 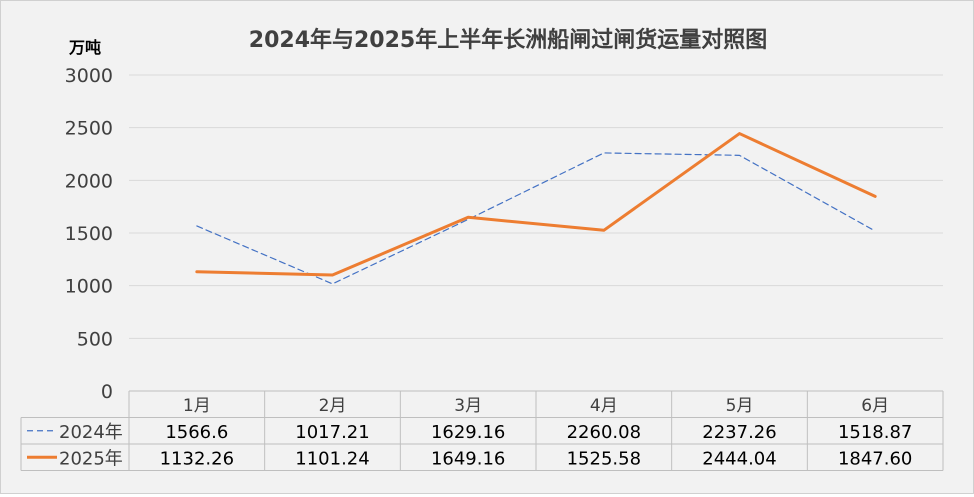 What do you see at coordinates (468, 458) in the screenshot?
I see `data-label: 1649.16` at bounding box center [468, 458].